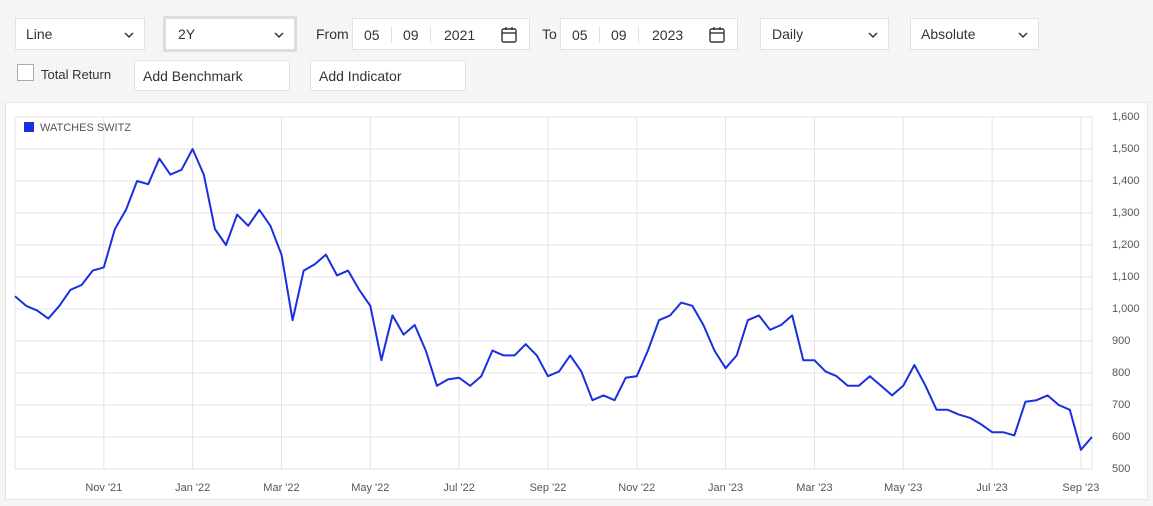  I want to click on add-benchmark: Add Benchmark, so click(212, 75).